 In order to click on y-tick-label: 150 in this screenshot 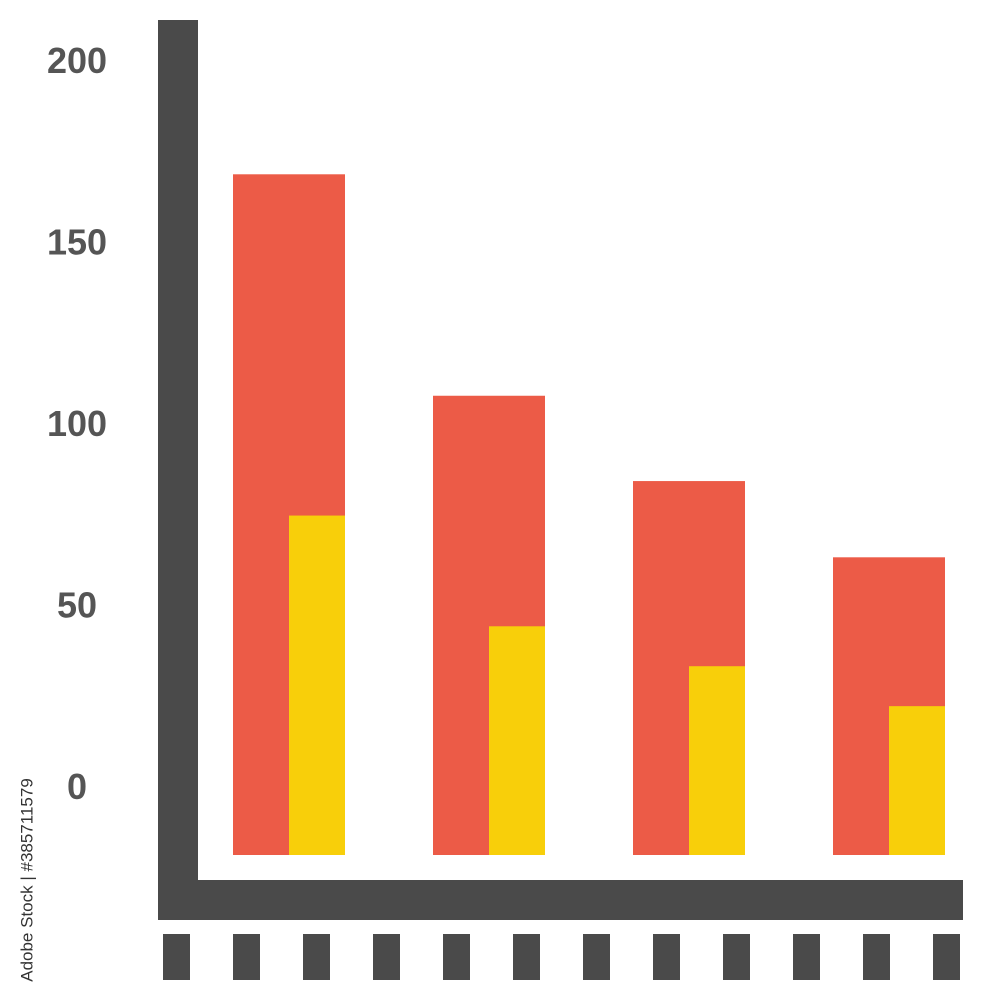, I will do `click(77, 242)`.